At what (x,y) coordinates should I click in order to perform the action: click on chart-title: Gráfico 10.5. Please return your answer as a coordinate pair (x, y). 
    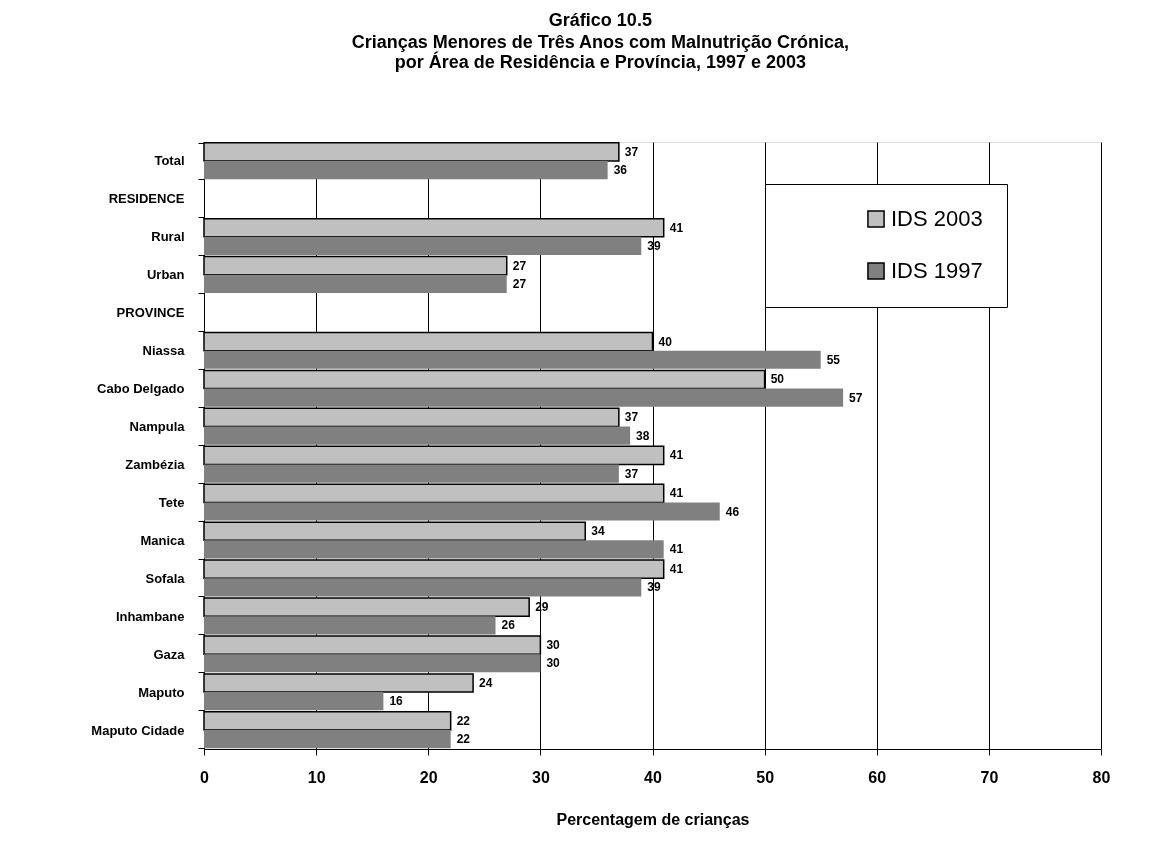
    Looking at the image, I should click on (600, 20).